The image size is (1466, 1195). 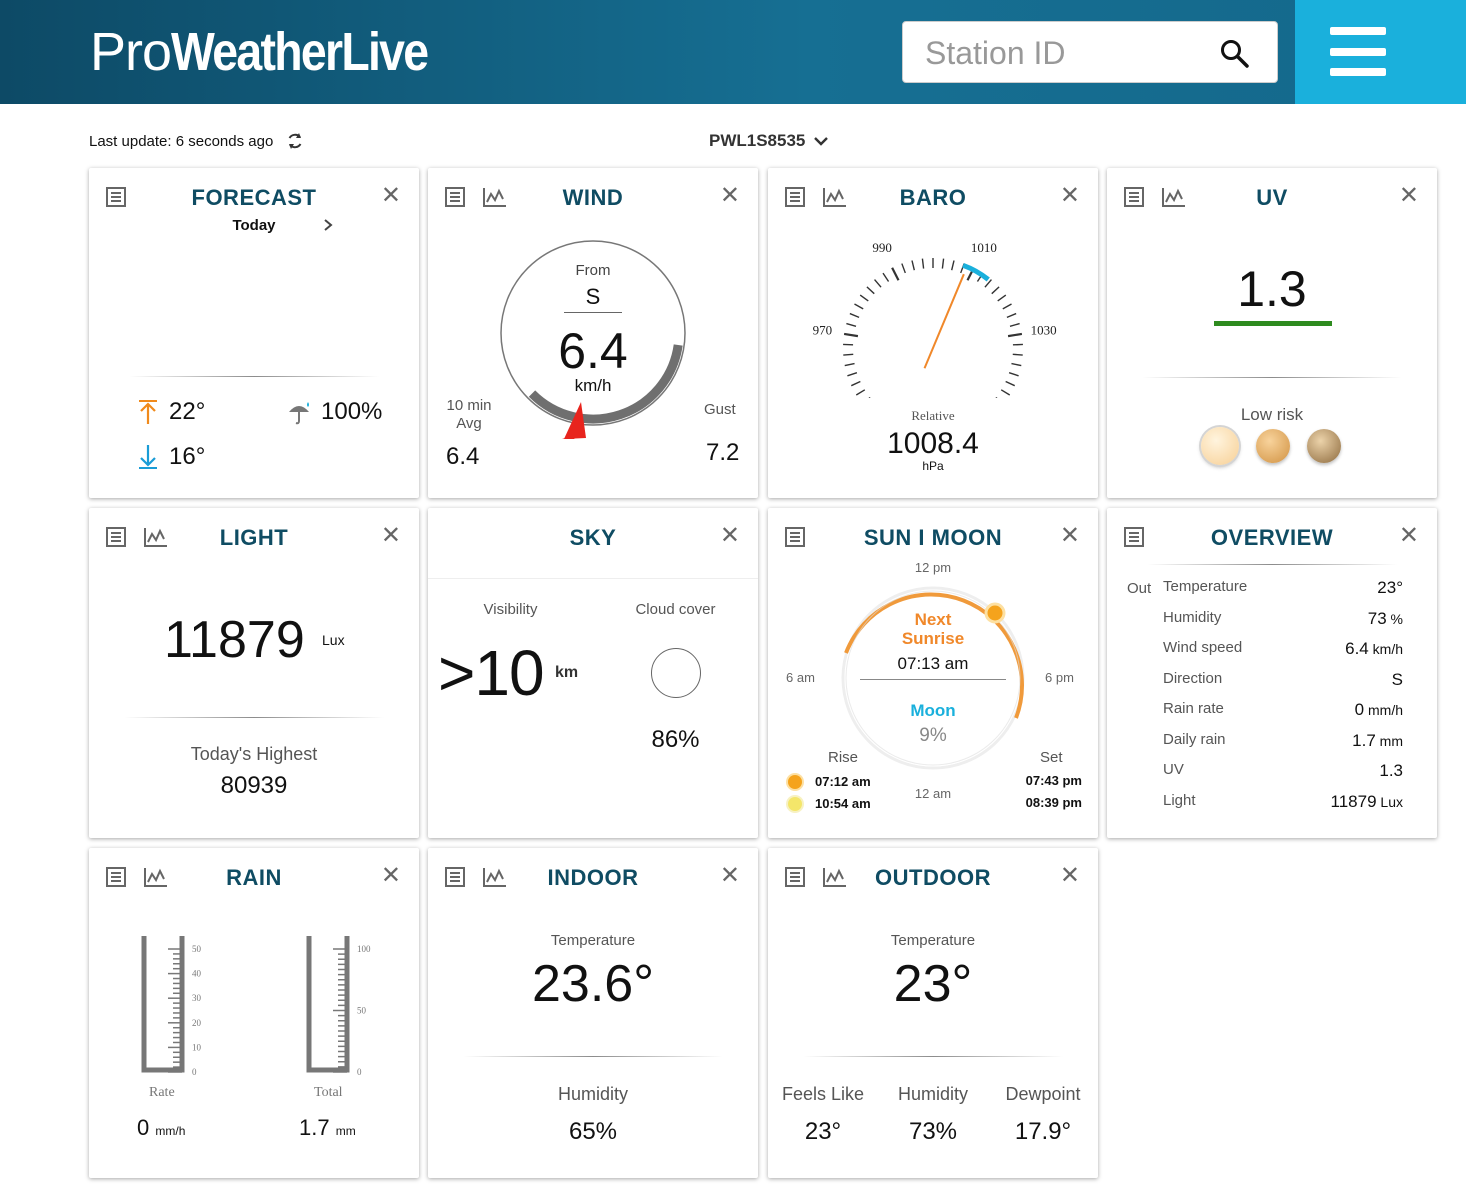 What do you see at coordinates (723, 452) in the screenshot?
I see `wind-gust-value: 7.2` at bounding box center [723, 452].